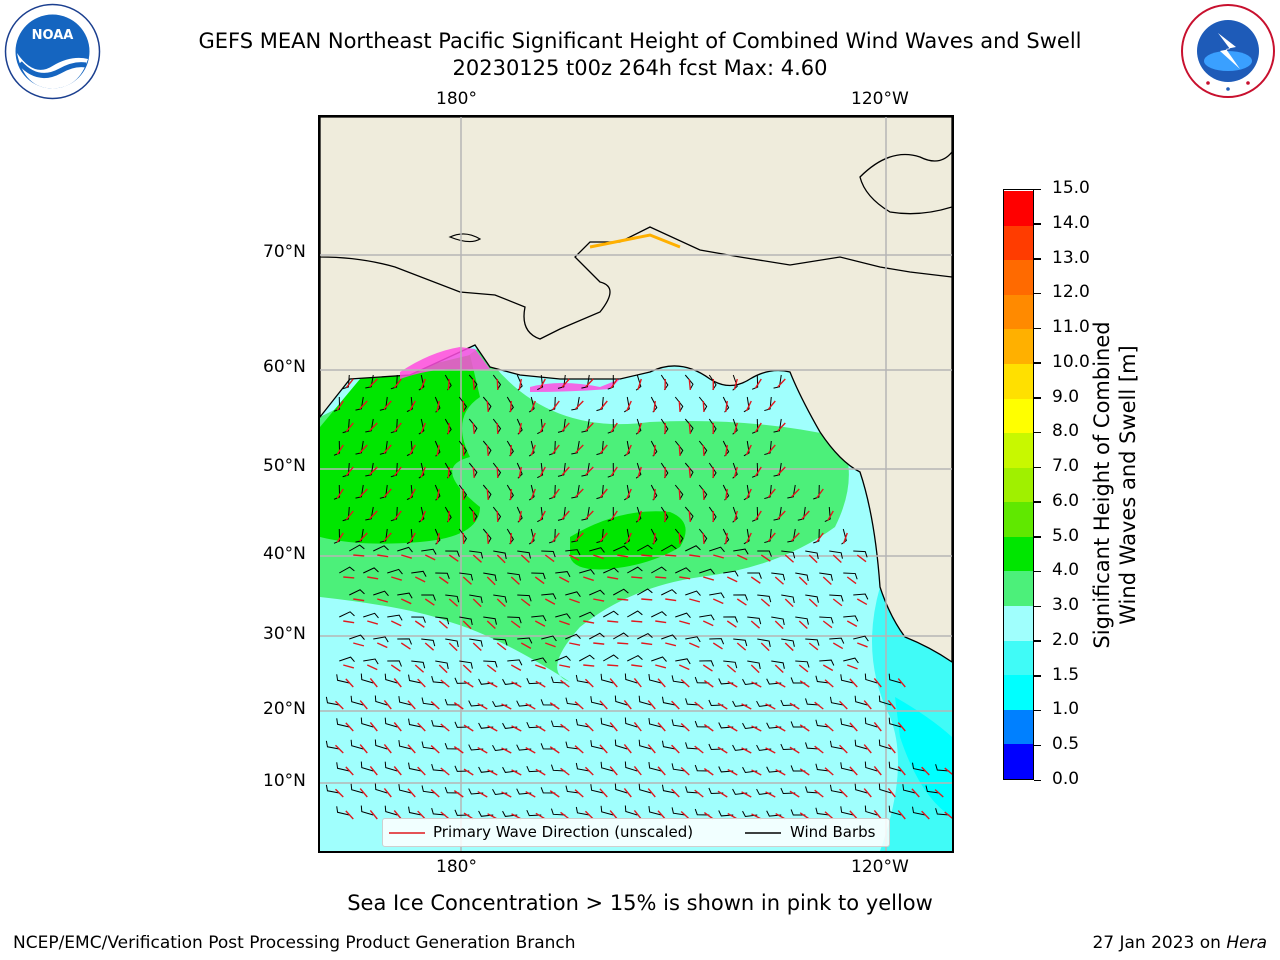 This screenshot has width=1280, height=960. What do you see at coordinates (1128, 485) in the screenshot?
I see `colorbar-label-line2: Wind Waves and Swell [m]` at bounding box center [1128, 485].